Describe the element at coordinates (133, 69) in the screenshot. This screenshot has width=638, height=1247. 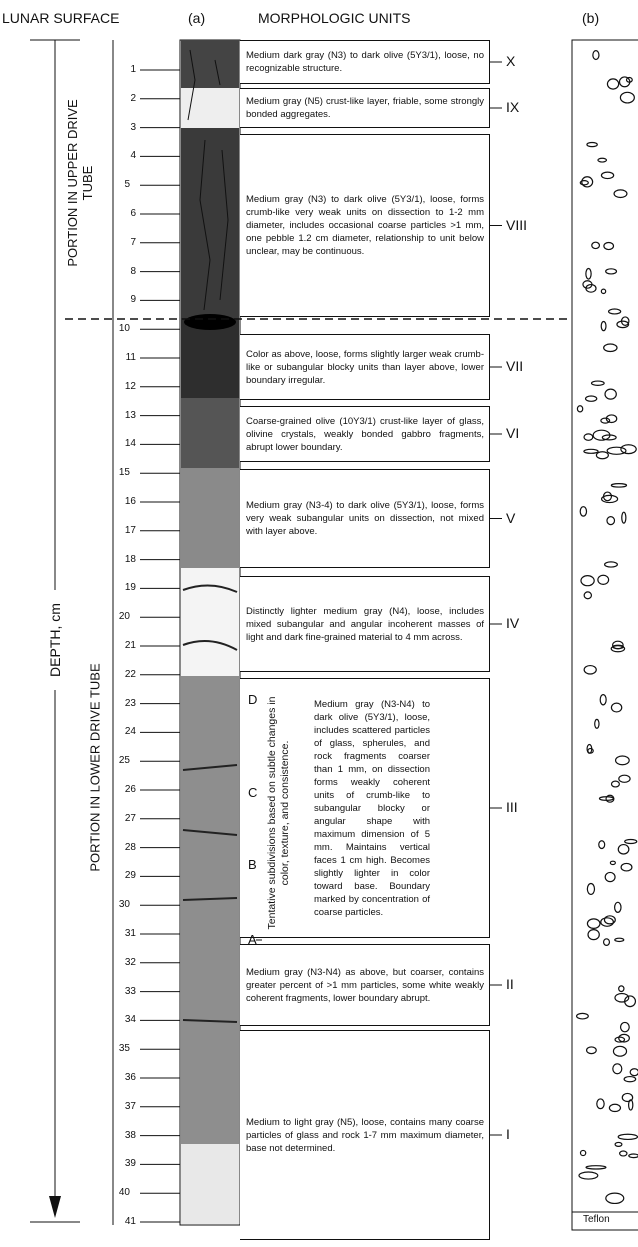
I see `depth-tick-label: 1` at that location.